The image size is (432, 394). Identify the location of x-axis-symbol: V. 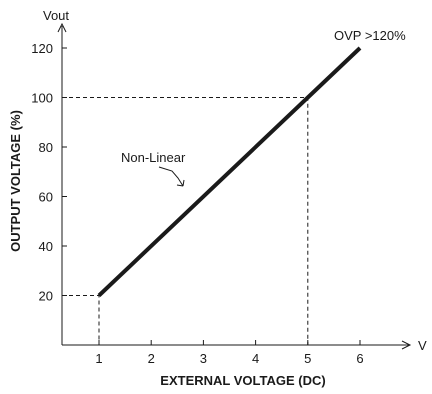
(422, 345).